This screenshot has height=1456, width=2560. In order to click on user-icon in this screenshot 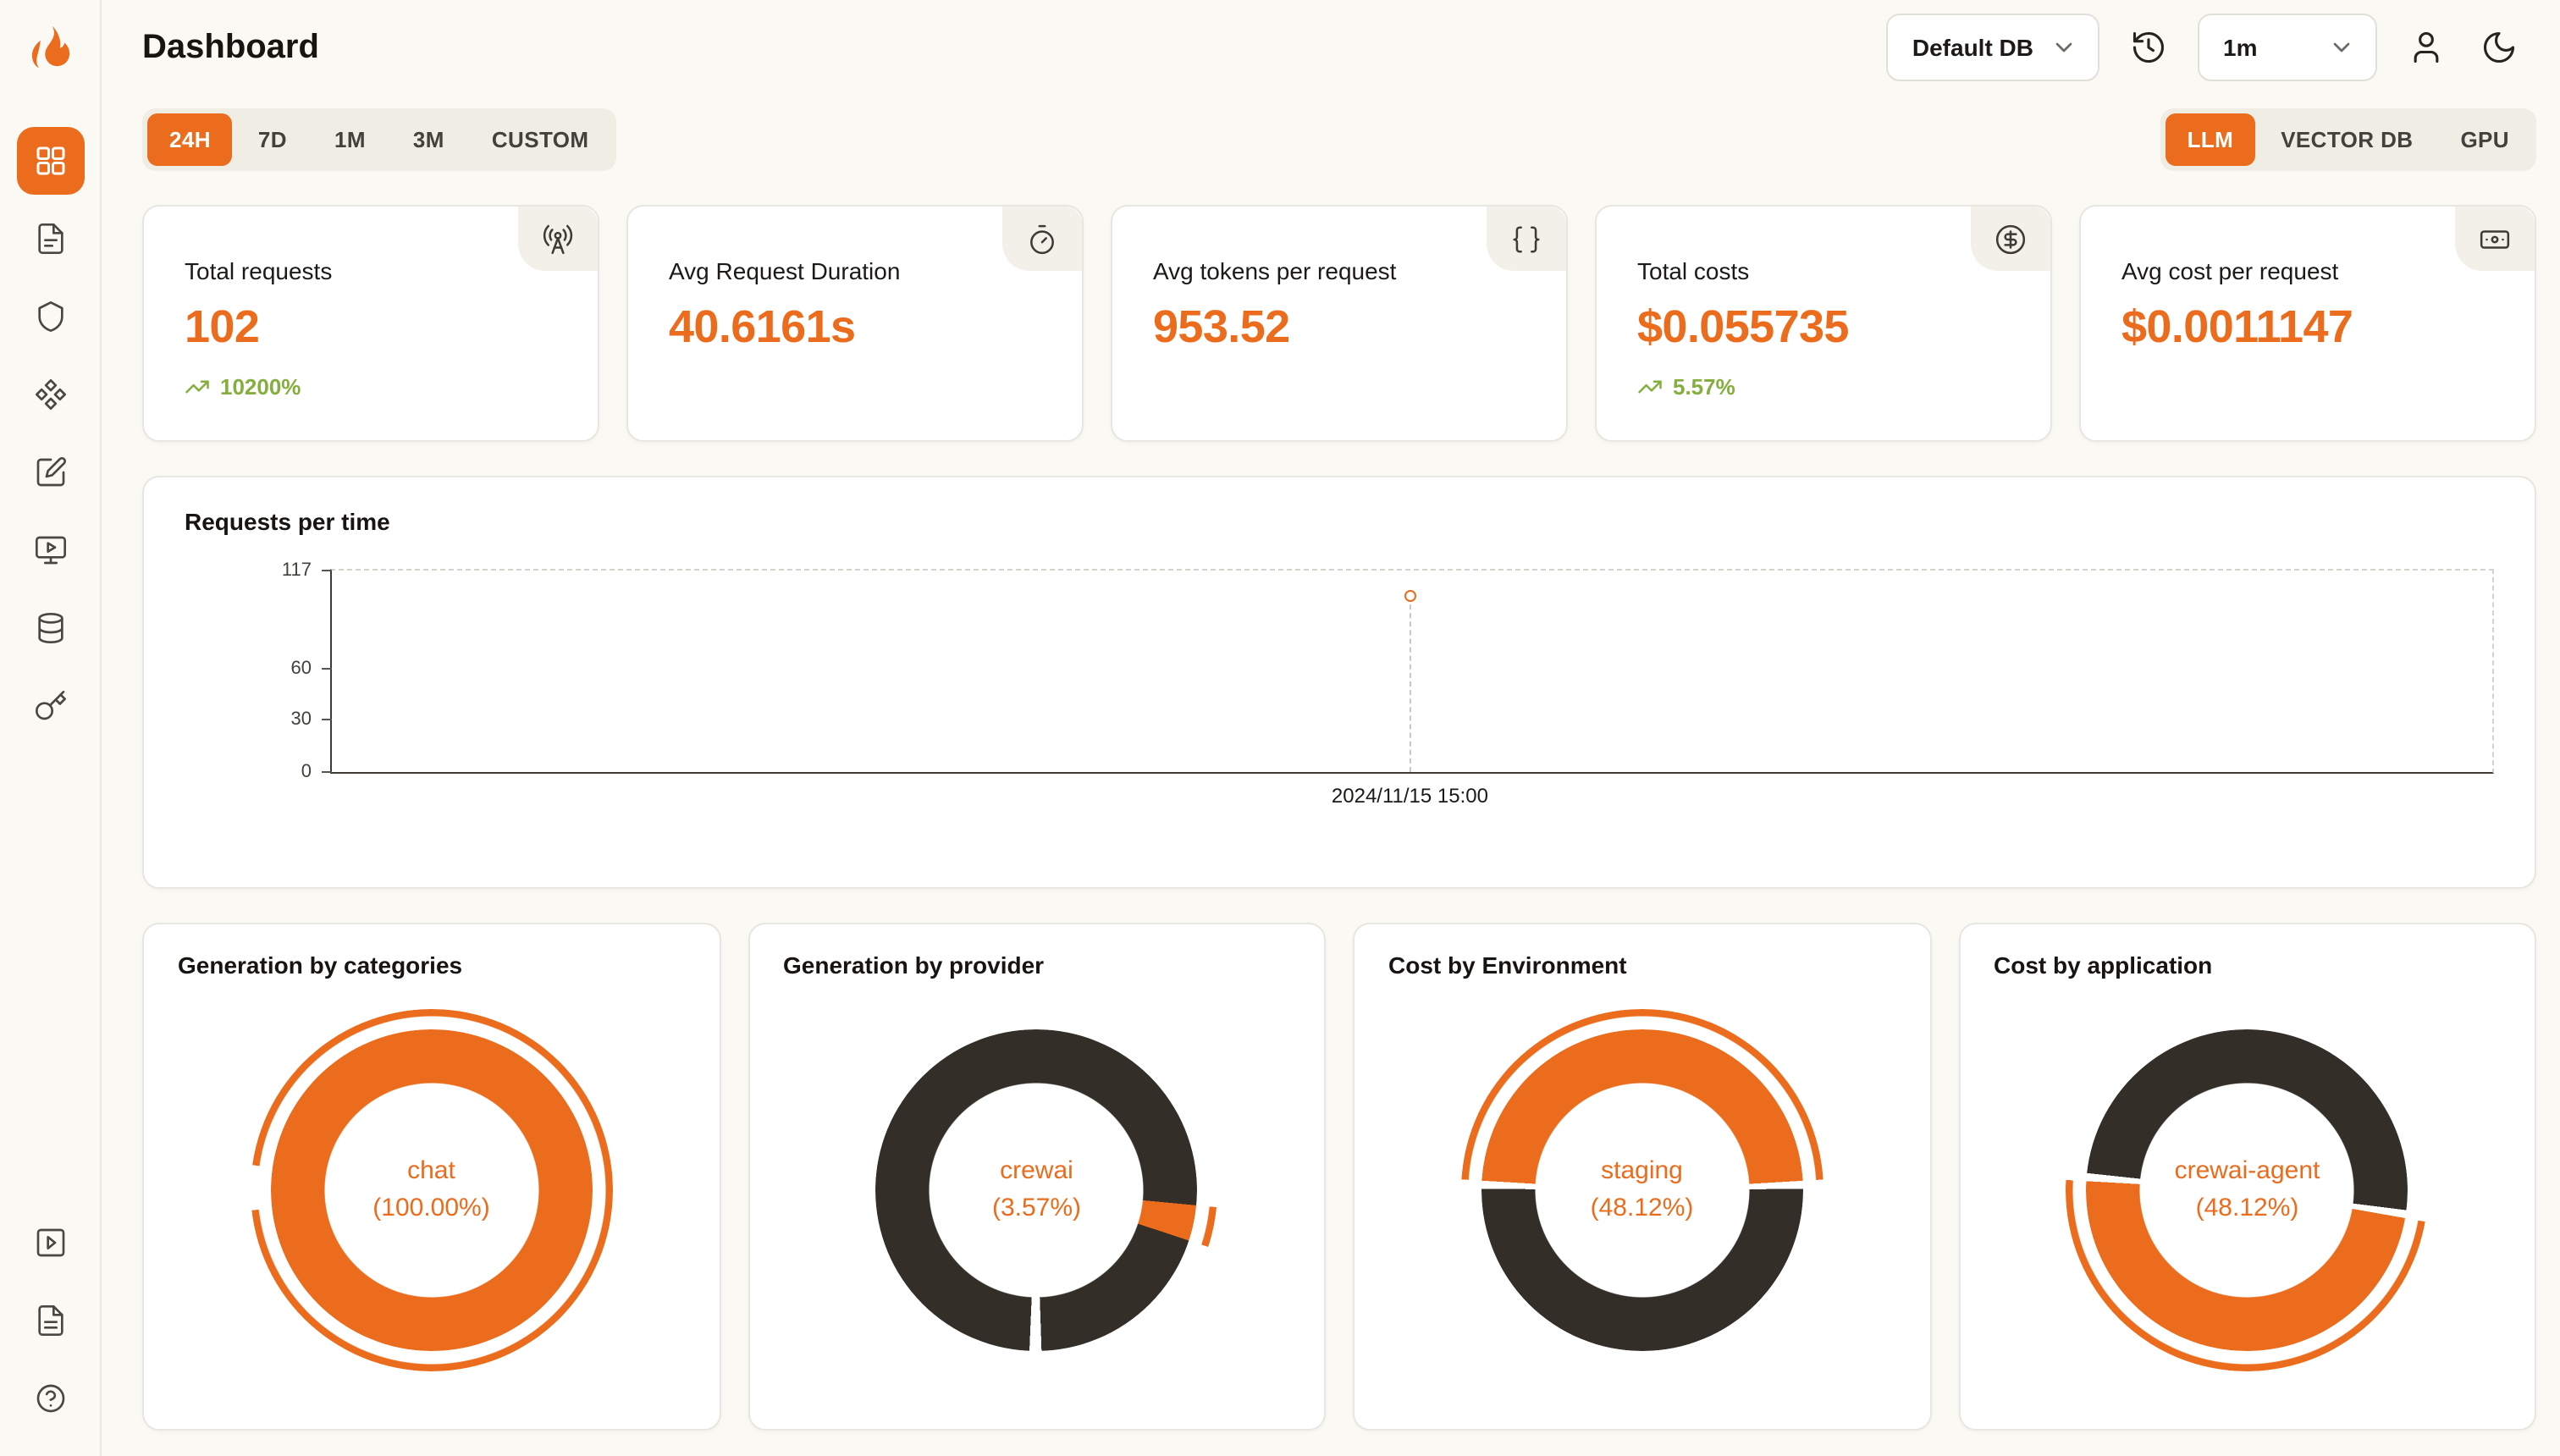, I will do `click(2426, 47)`.